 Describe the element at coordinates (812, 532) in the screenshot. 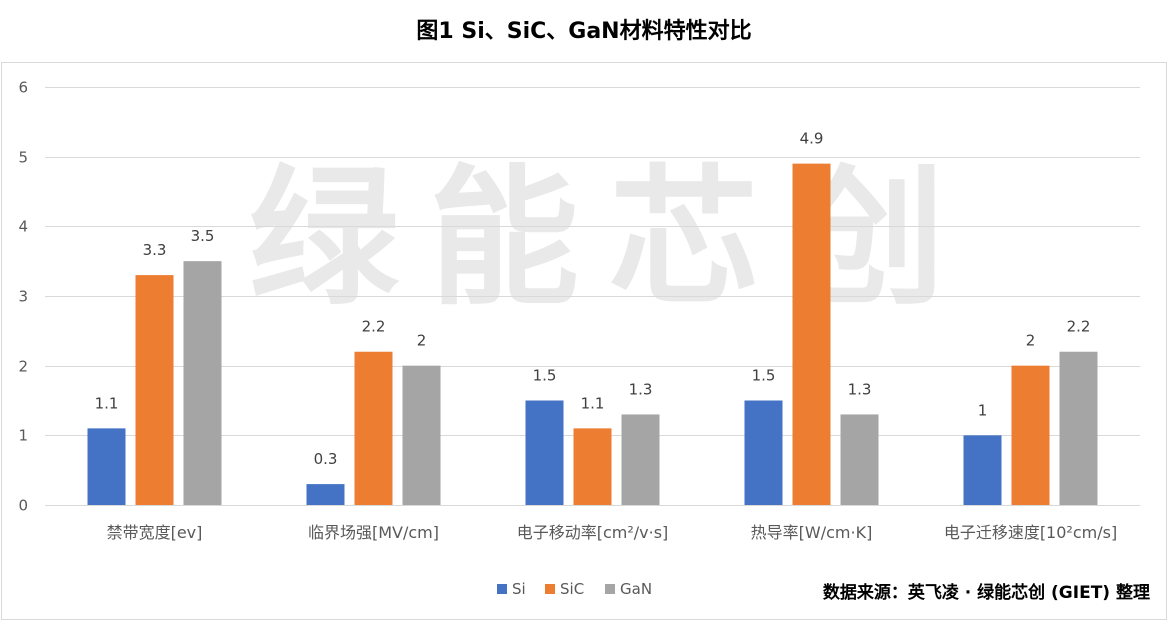

I see `x-category-label: 热导率[W/cm·K]` at that location.